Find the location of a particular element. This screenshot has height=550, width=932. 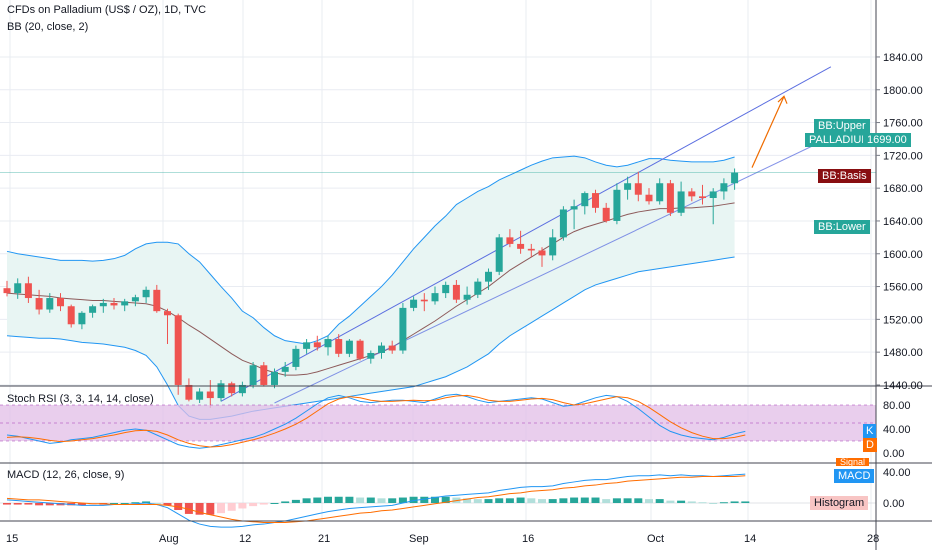

macd-pane is located at coordinates (438, 500).